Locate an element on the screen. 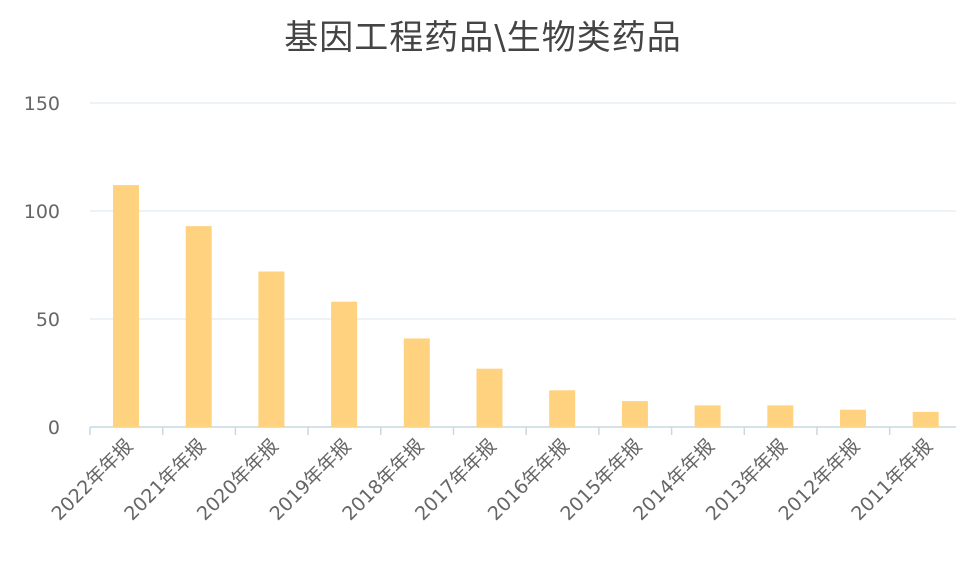 The image size is (966, 564). chart-title: 基因工程药品\生物类药品 is located at coordinates (483, 38).